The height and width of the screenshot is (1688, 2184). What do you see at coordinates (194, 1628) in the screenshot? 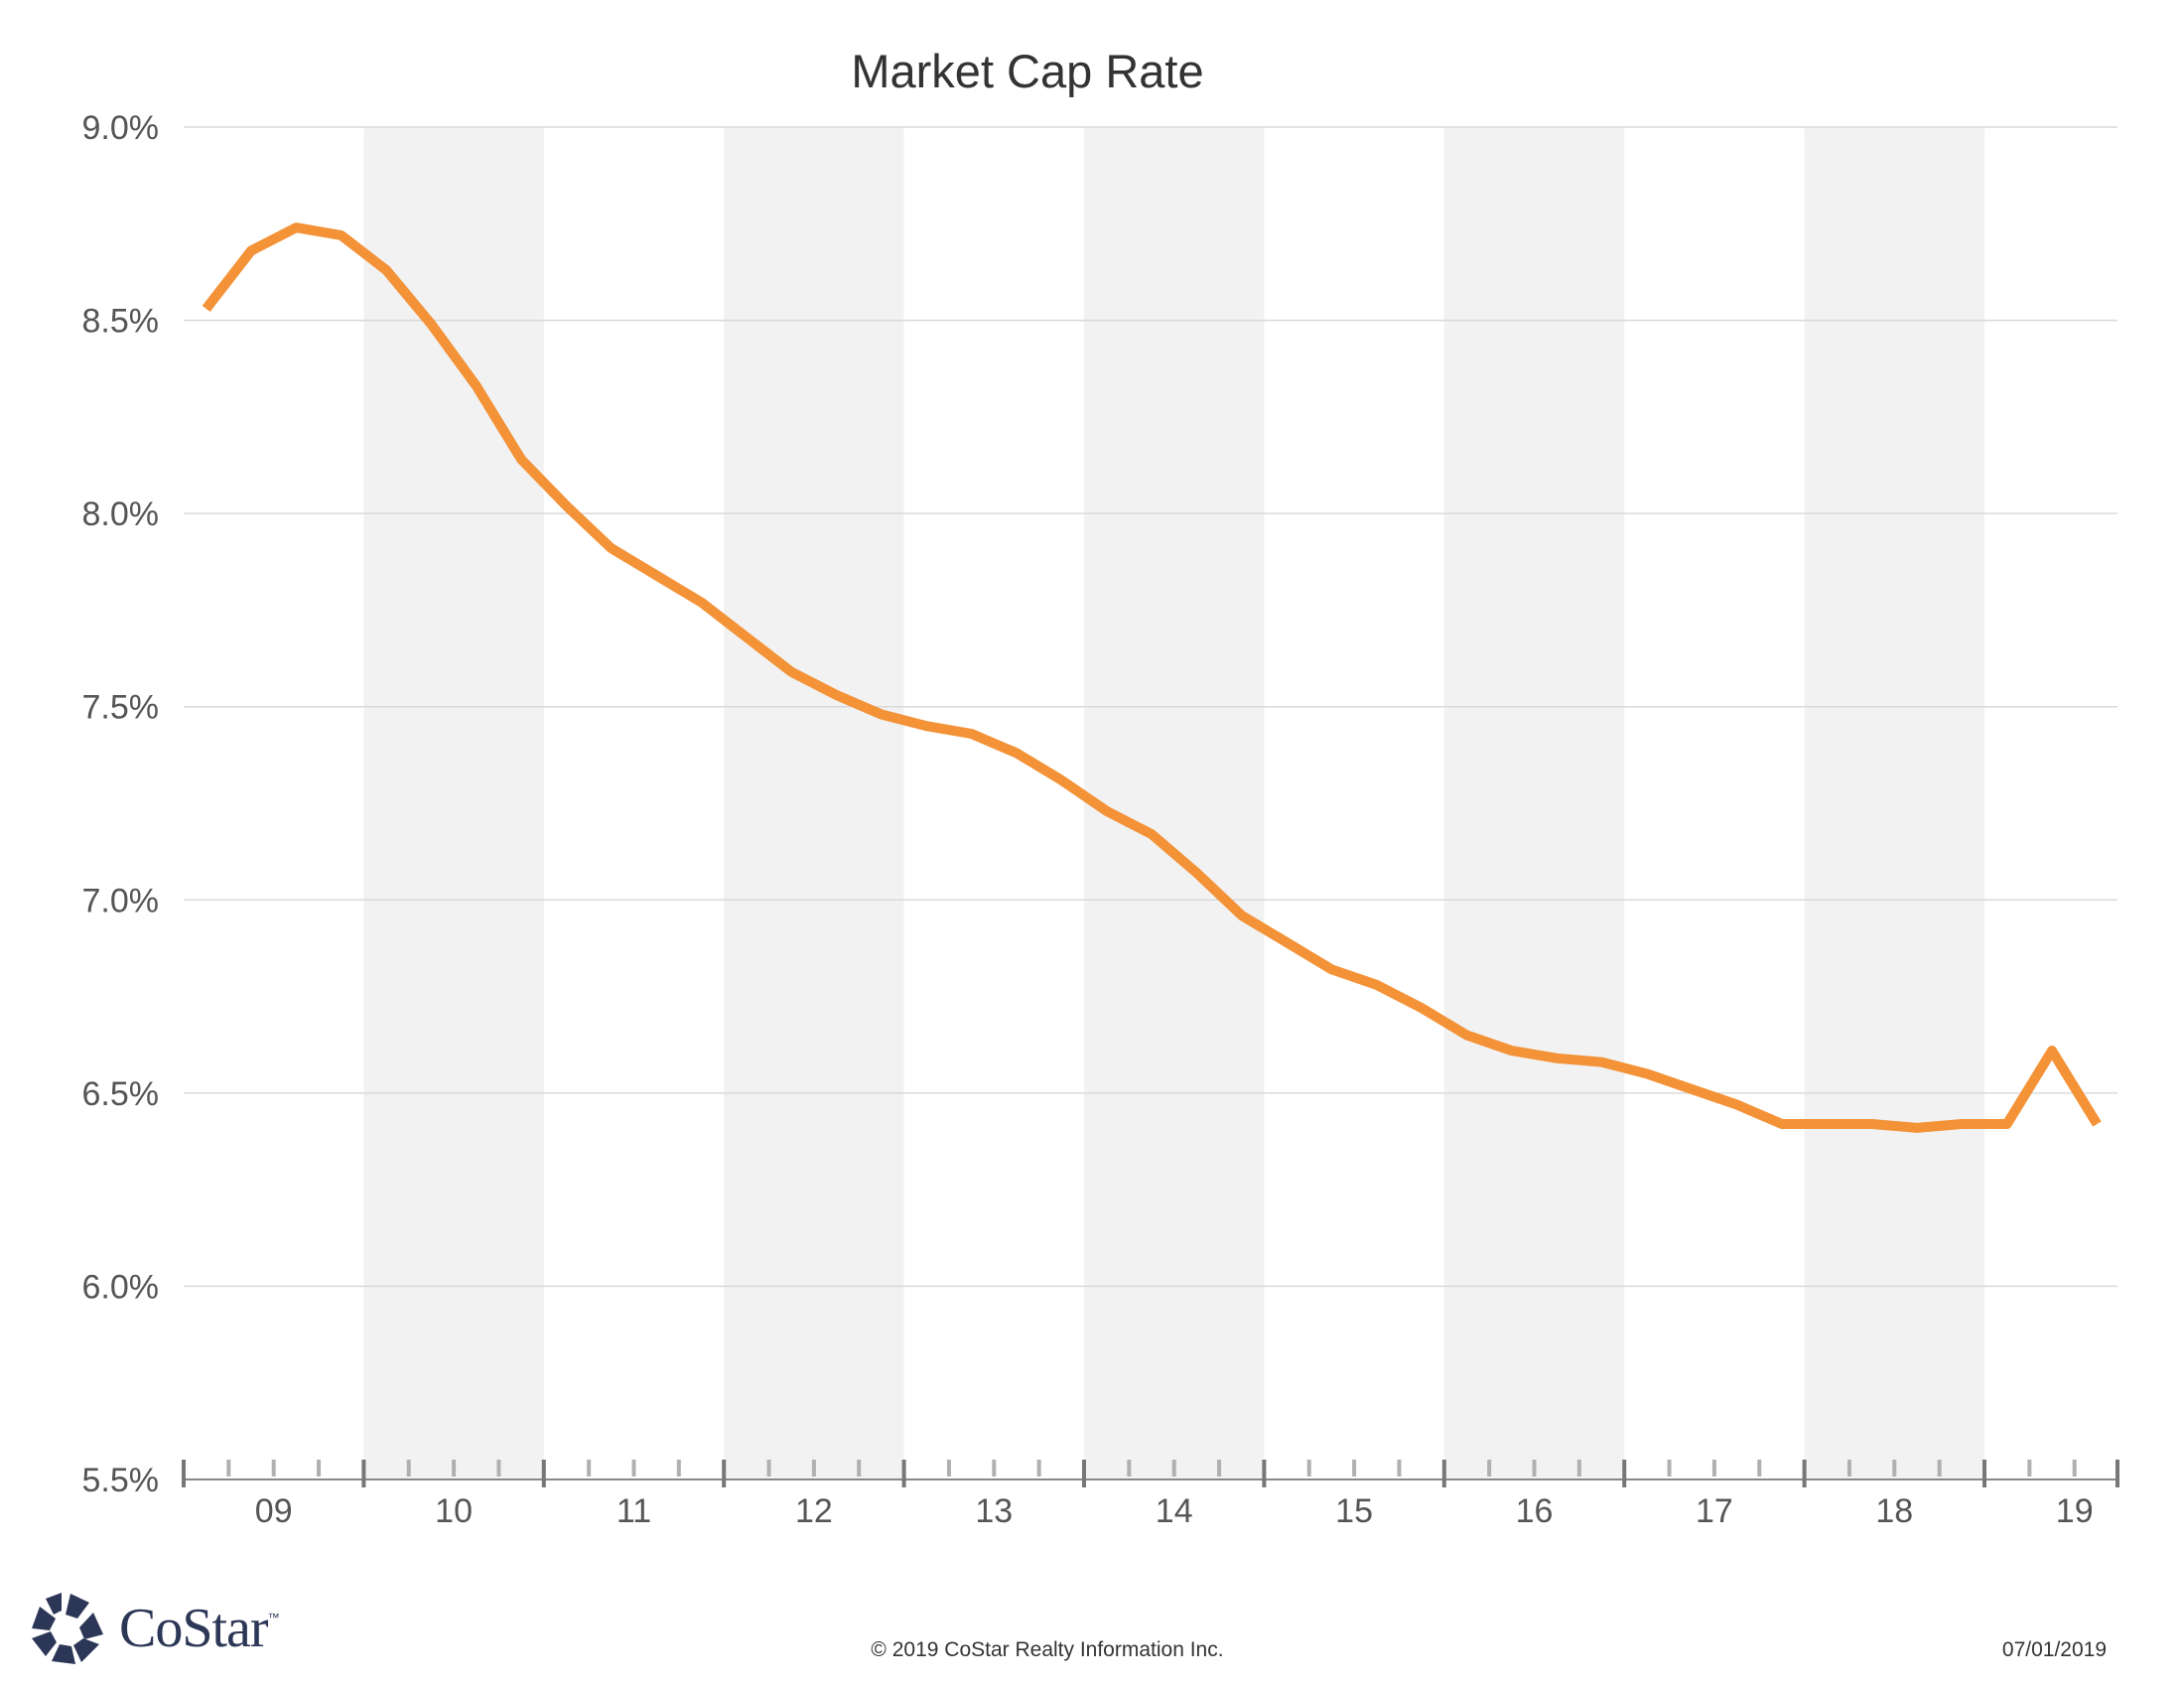
I see `brand-name: CoStar` at bounding box center [194, 1628].